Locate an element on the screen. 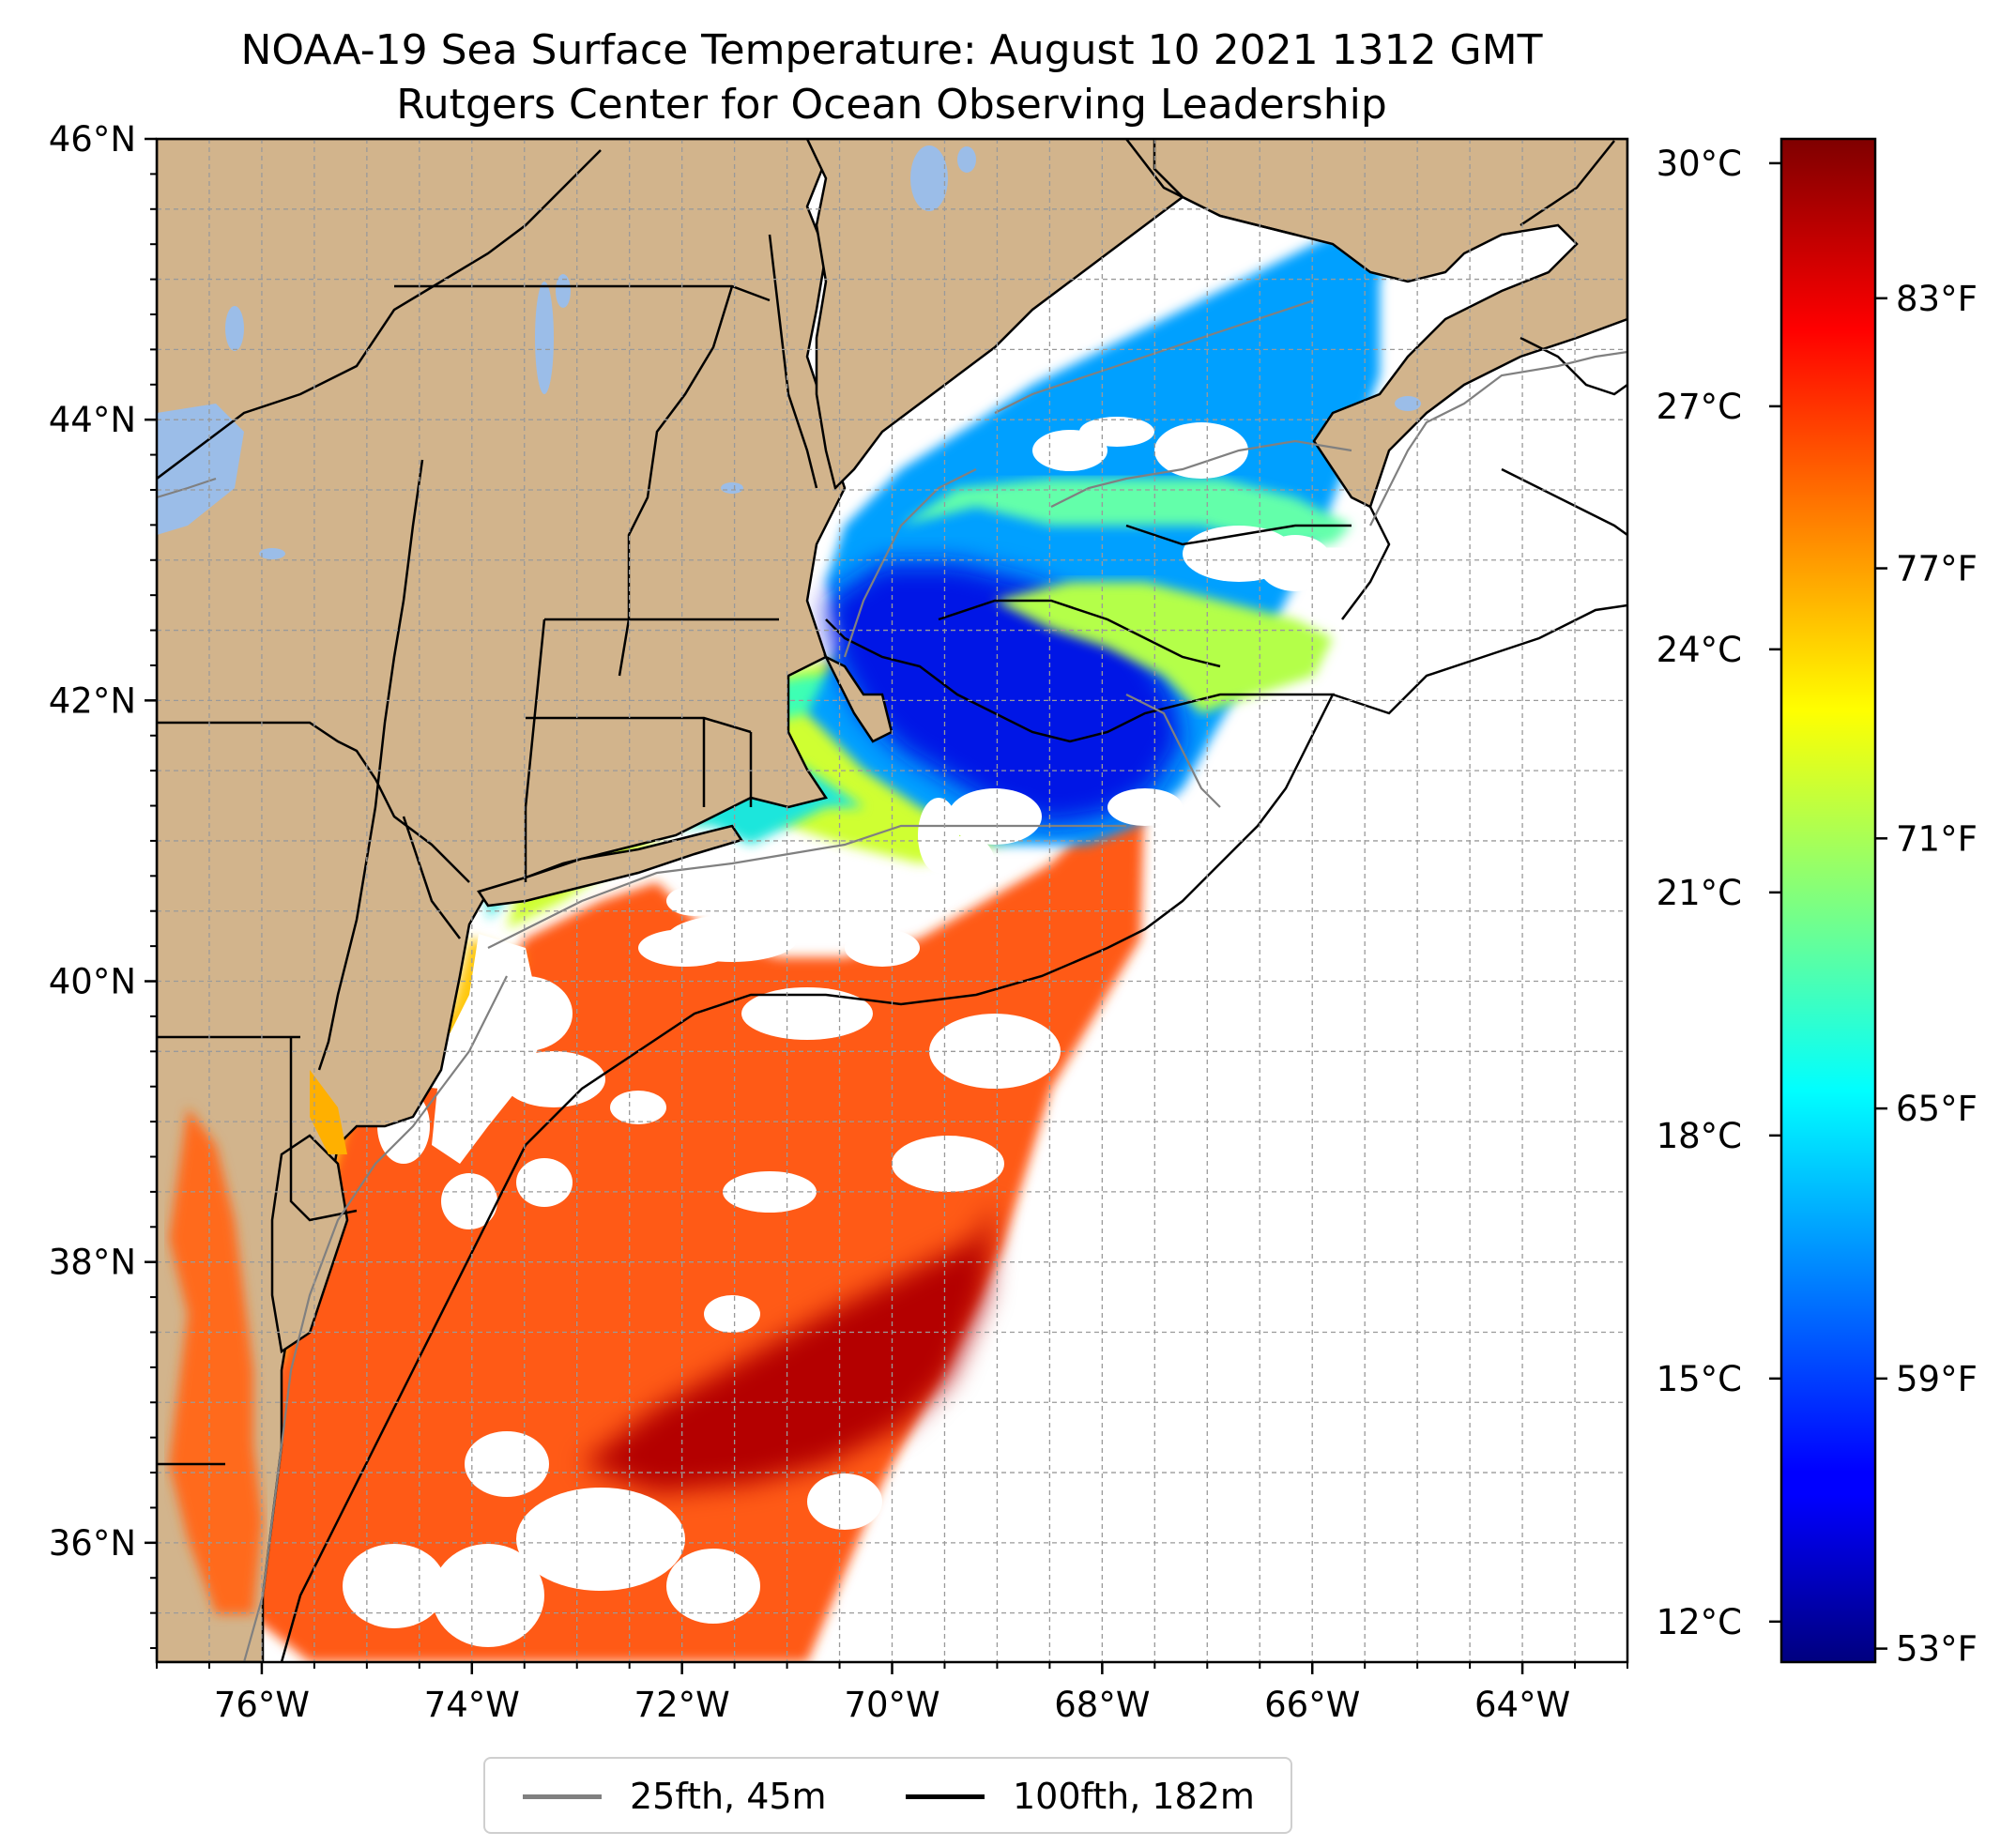 This screenshot has height=1847, width=2016. legend-swatch-100fth is located at coordinates (945, 1796).